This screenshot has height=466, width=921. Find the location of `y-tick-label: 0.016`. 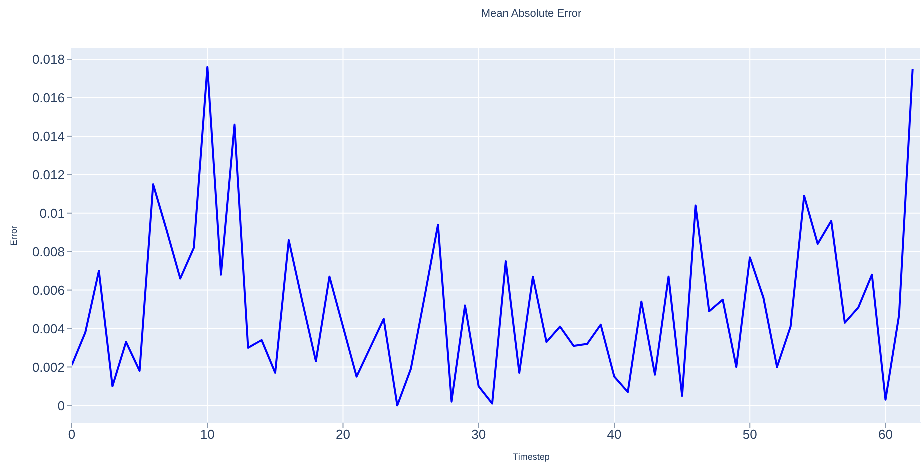

y-tick-label: 0.016 is located at coordinates (48, 98).